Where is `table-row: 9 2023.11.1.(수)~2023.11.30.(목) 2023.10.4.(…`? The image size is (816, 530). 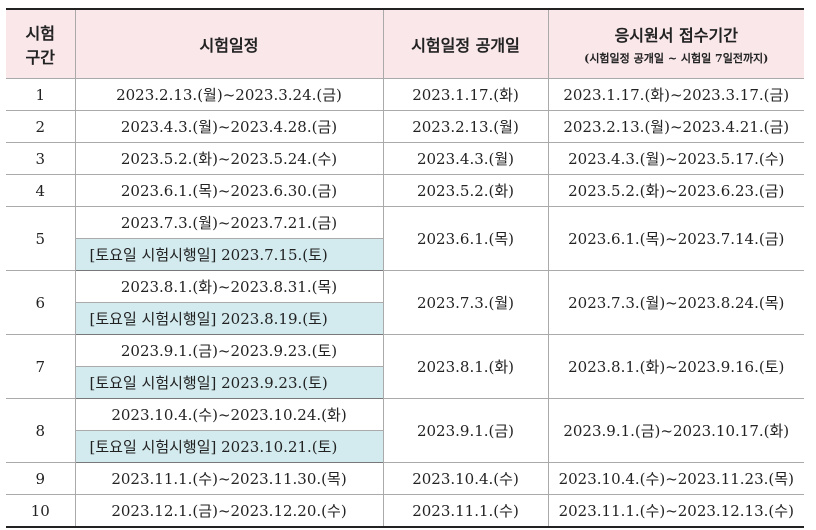
table-row: 9 2023.11.1.(수)~2023.11.30.(목) 2023.10.4.(… is located at coordinates (405, 478).